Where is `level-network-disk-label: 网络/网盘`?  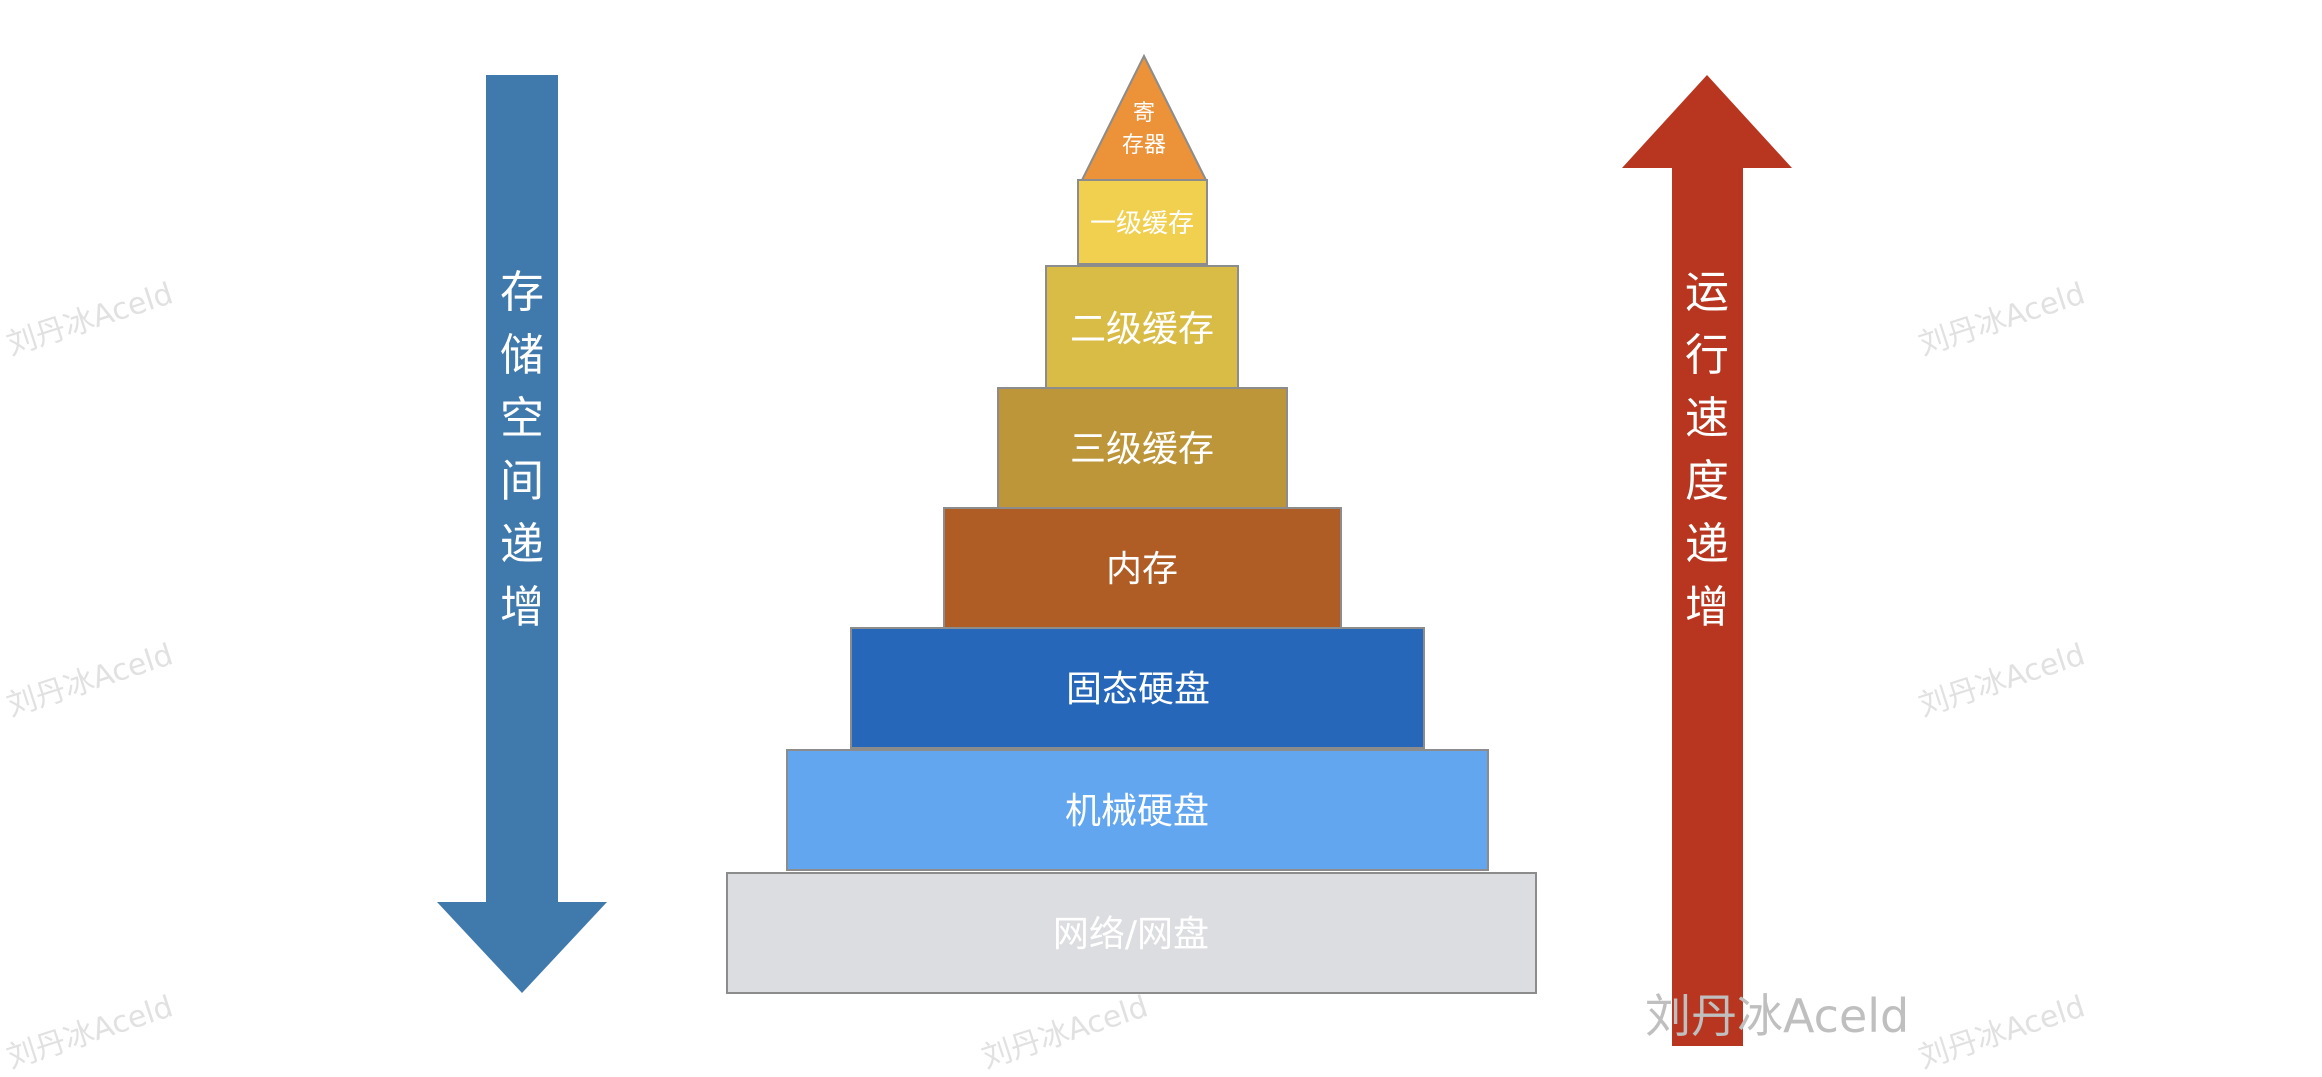 level-network-disk-label: 网络/网盘 is located at coordinates (1131, 934).